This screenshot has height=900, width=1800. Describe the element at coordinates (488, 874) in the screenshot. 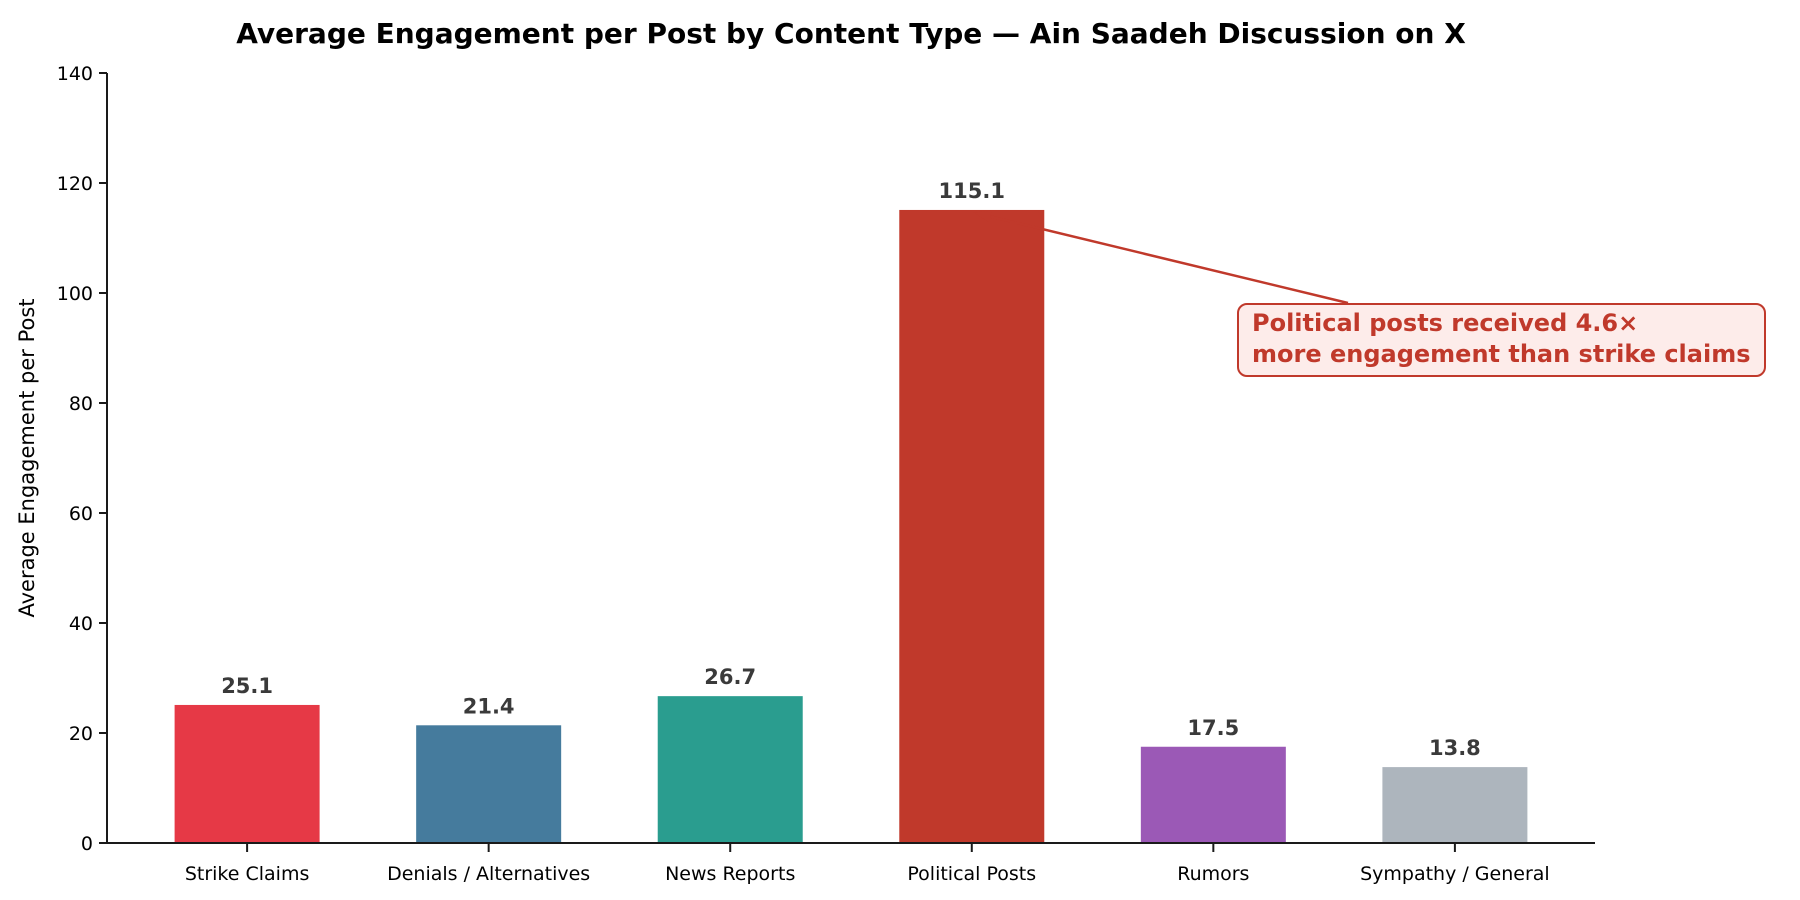

I see `x-tick-label-denials-alternatives: Denials / Alternatives` at that location.